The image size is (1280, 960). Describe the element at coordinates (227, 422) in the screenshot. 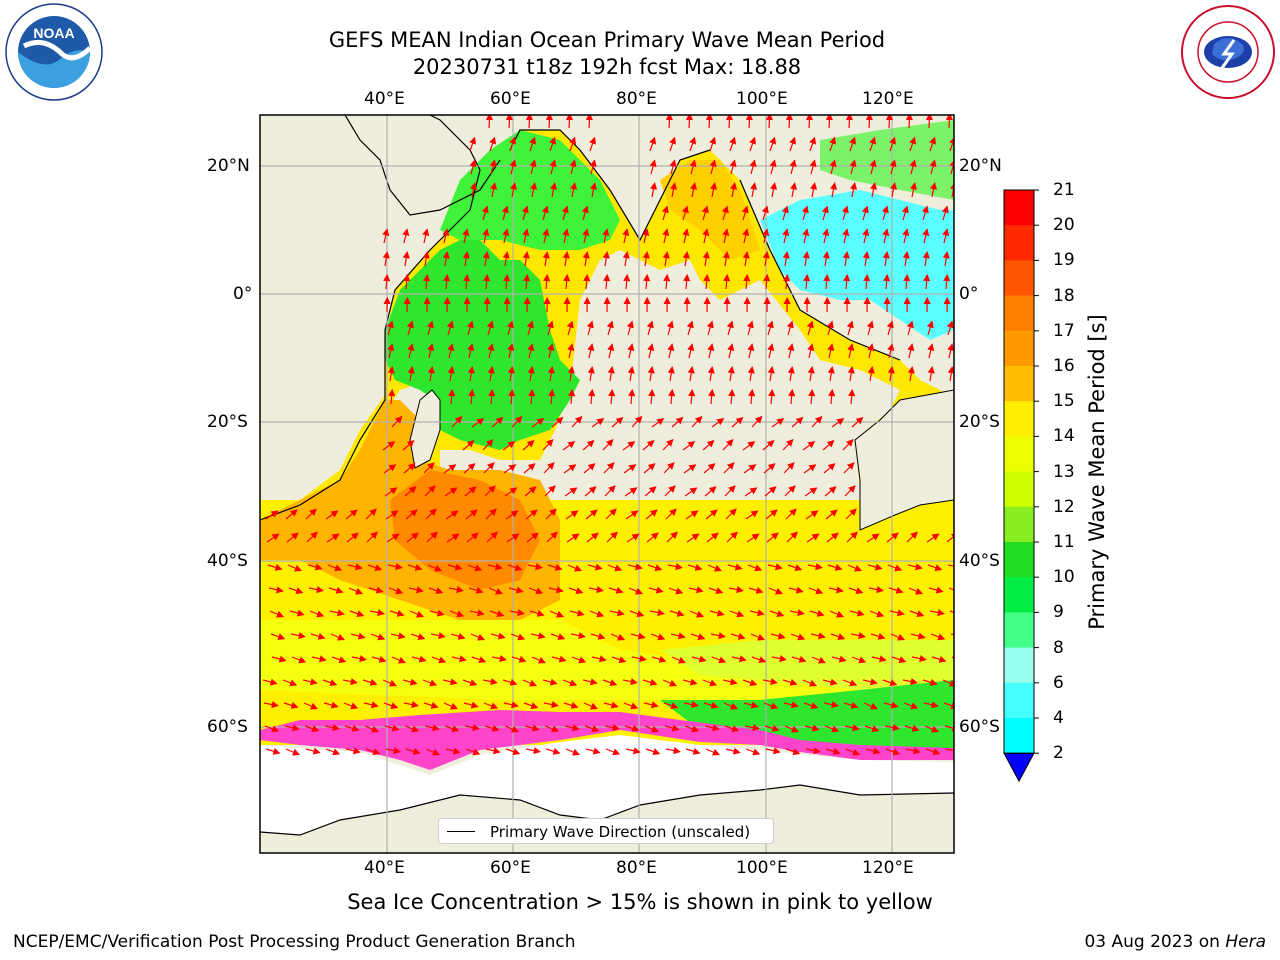

I see `lat-label-left-20s: 20°S` at that location.